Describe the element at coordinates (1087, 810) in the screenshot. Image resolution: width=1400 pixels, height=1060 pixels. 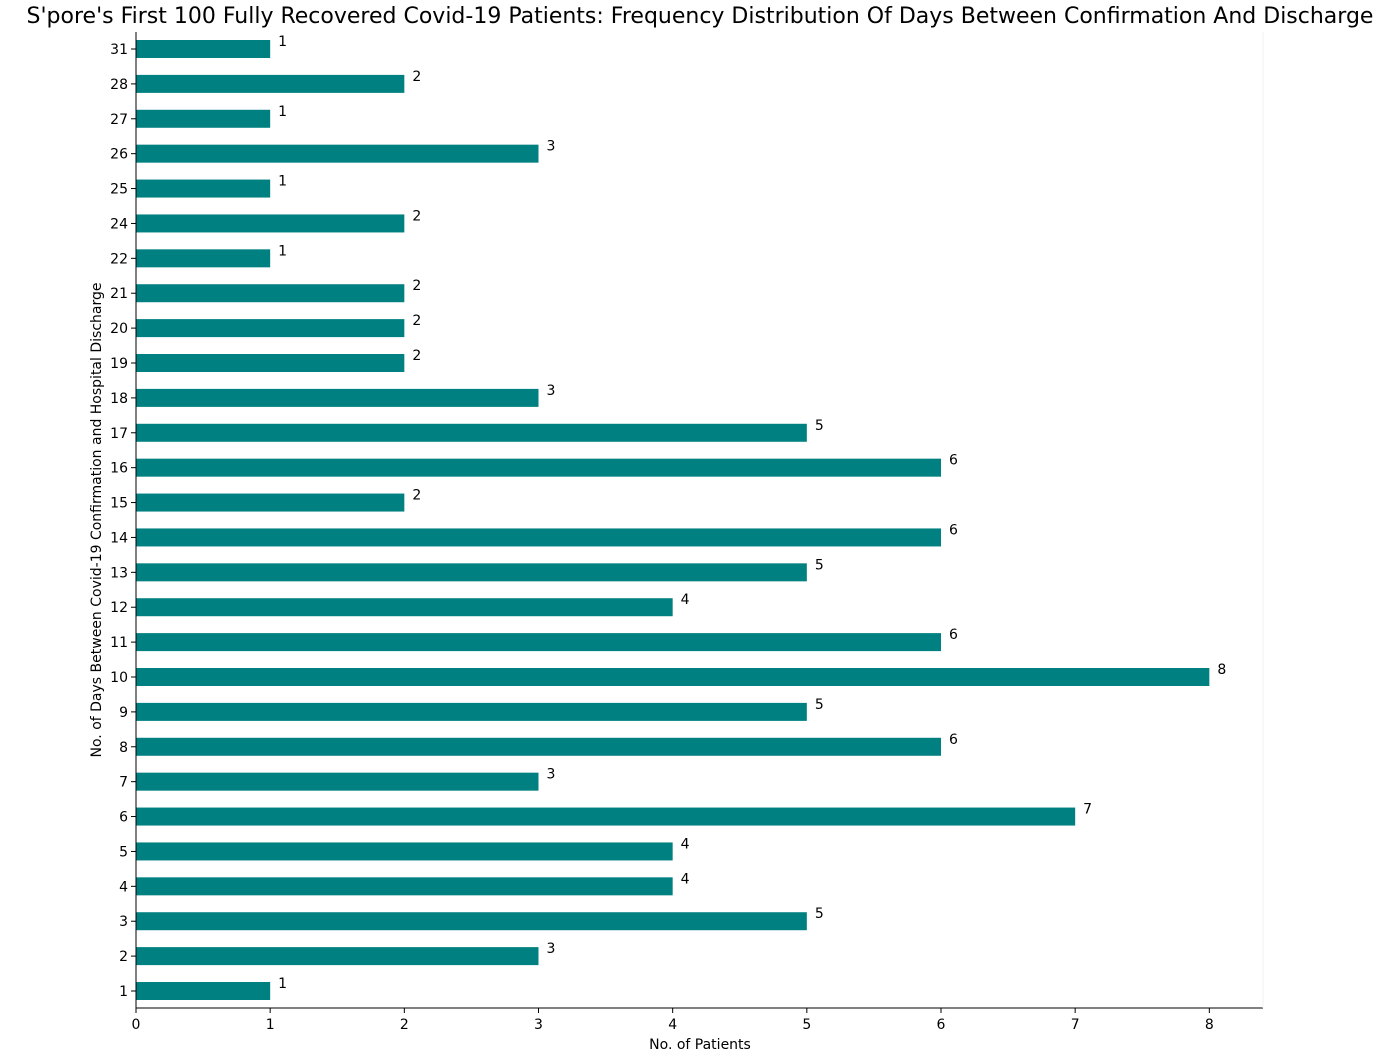
I see `bar-value-label: 7` at that location.